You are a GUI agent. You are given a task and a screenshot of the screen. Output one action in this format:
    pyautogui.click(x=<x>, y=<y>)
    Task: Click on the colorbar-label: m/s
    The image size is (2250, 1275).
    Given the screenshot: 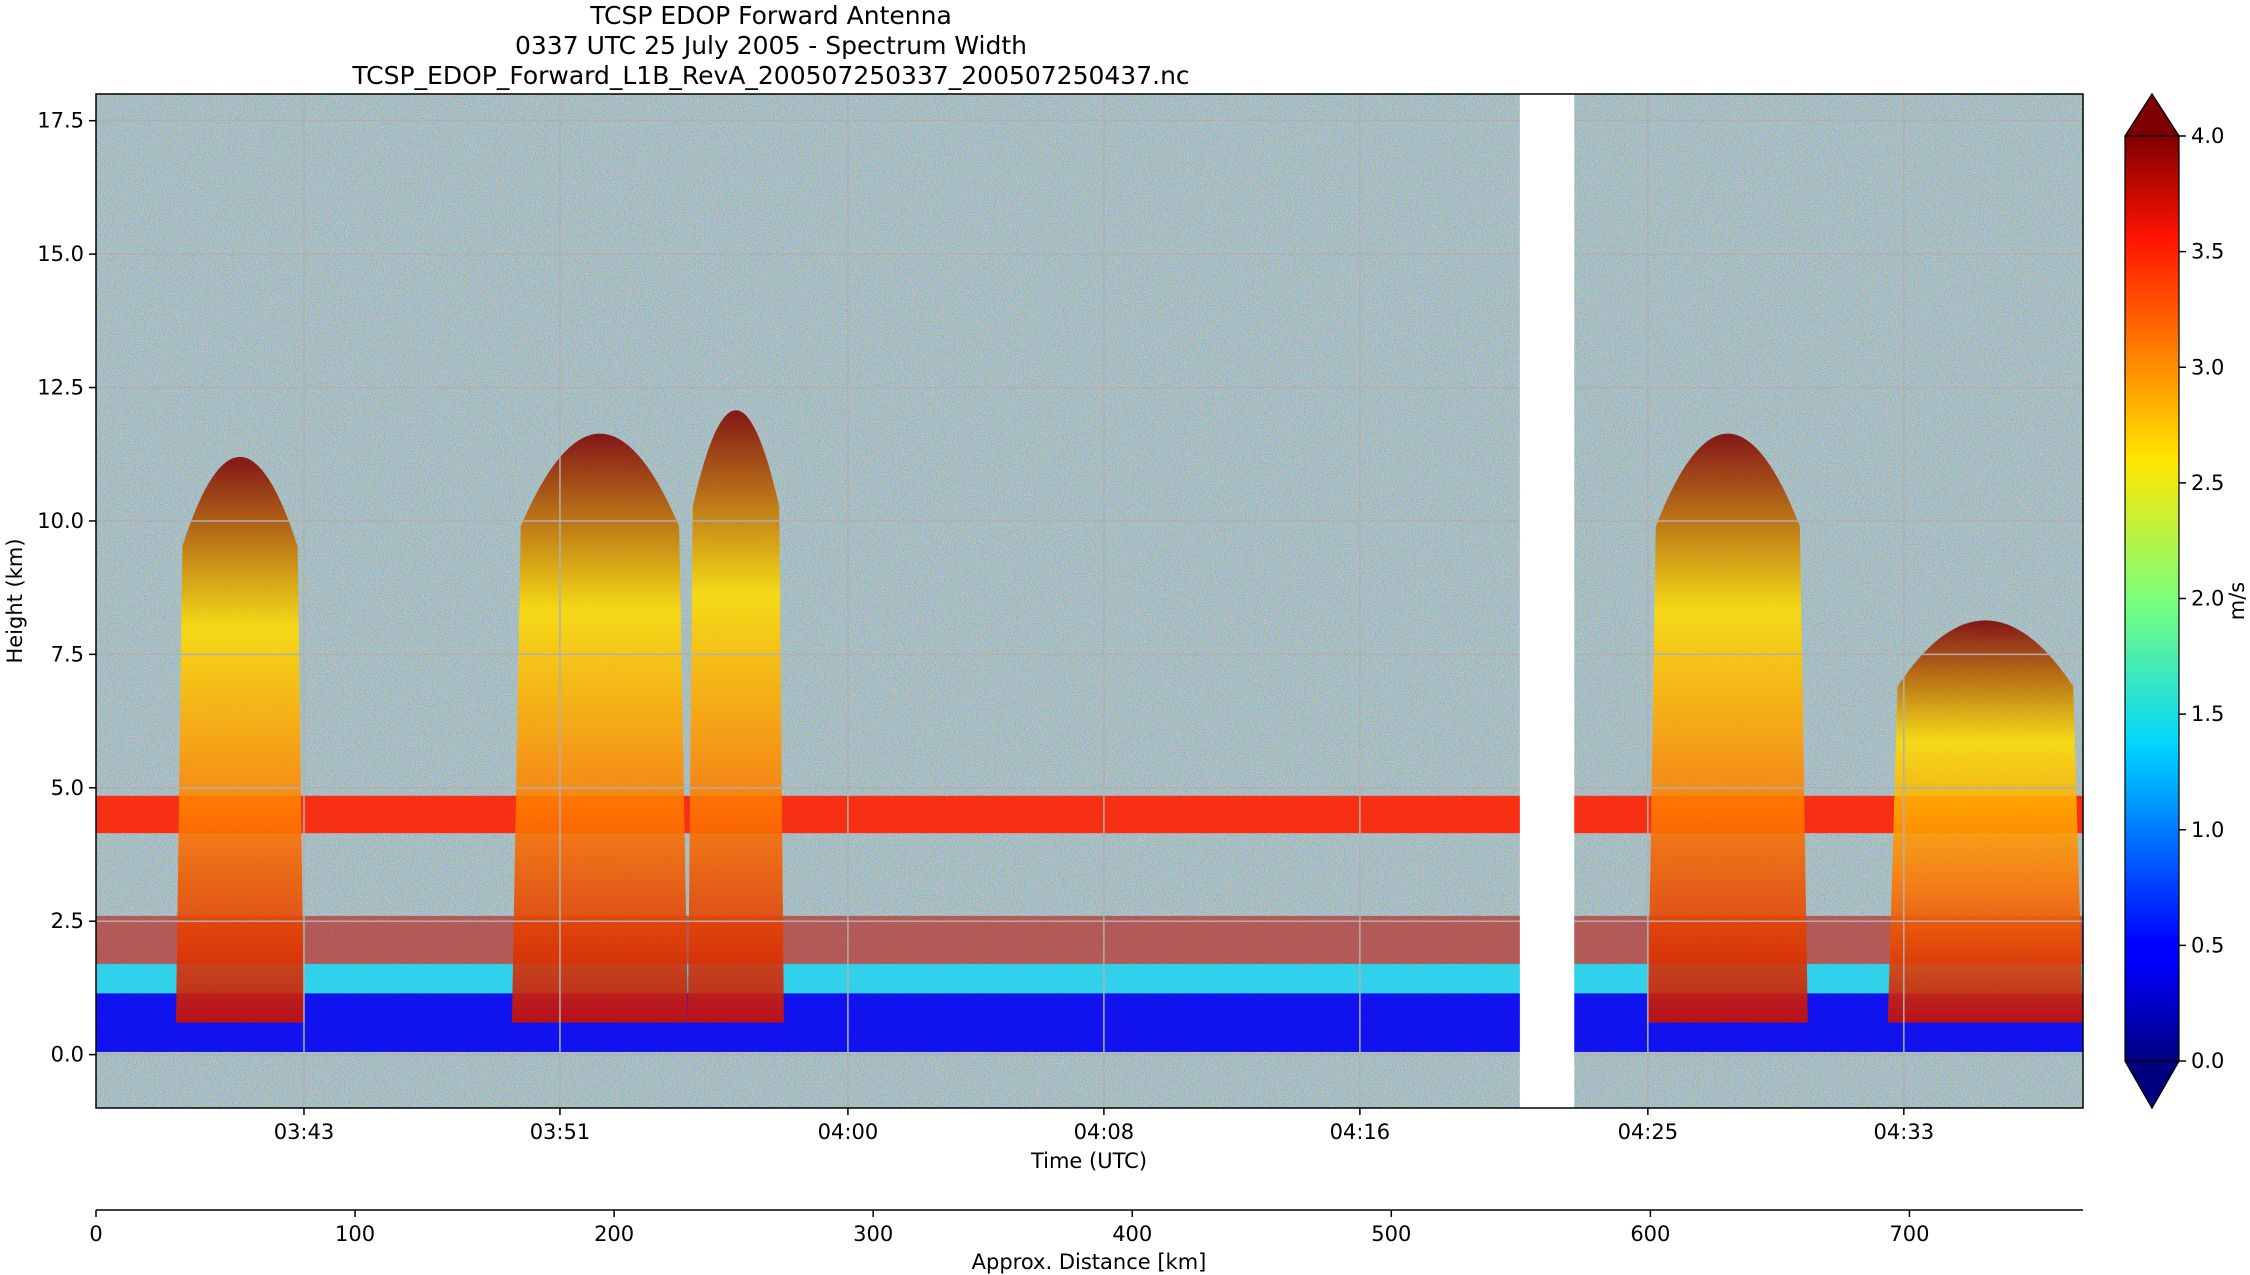 What is the action you would take?
    pyautogui.click(x=2237, y=601)
    